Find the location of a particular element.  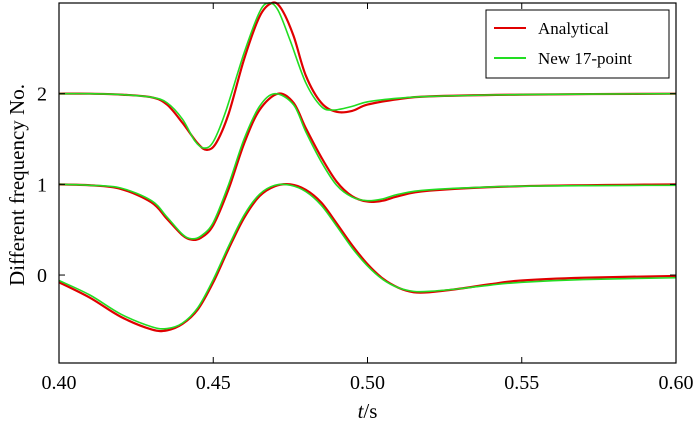

x-tick-label: 0.55 is located at coordinates (521, 383).